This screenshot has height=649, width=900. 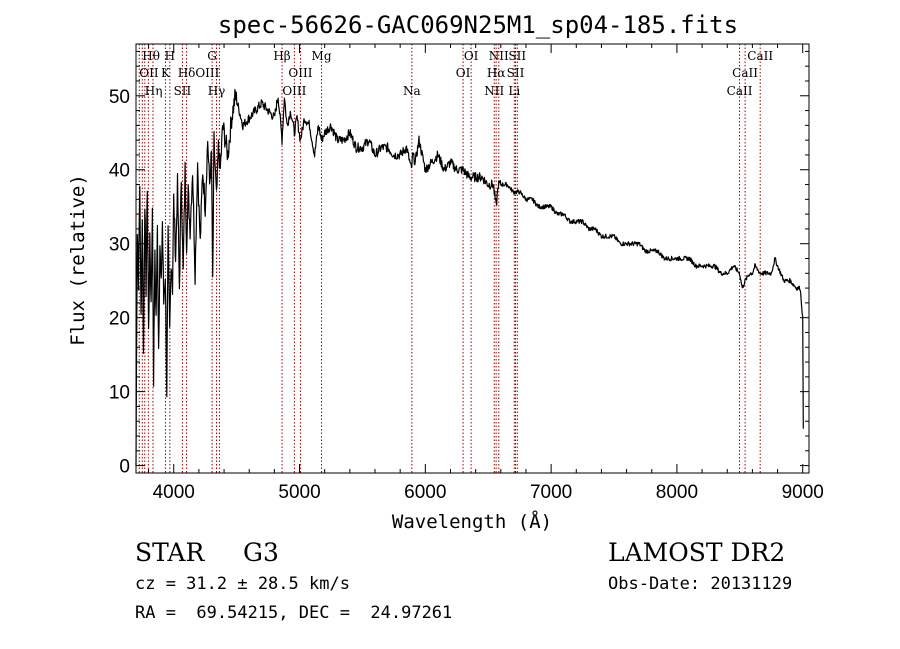 I want to click on survey-label: LAMOST DR2, so click(x=697, y=552).